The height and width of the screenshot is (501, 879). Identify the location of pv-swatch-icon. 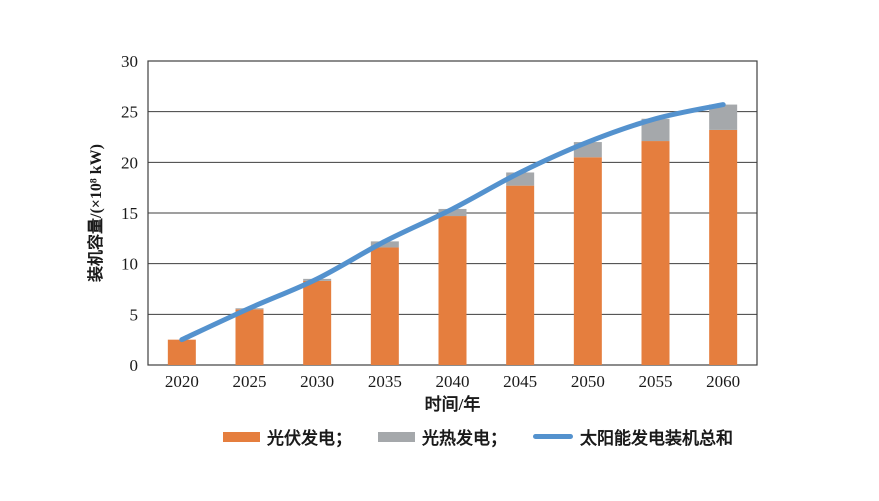
(241, 436).